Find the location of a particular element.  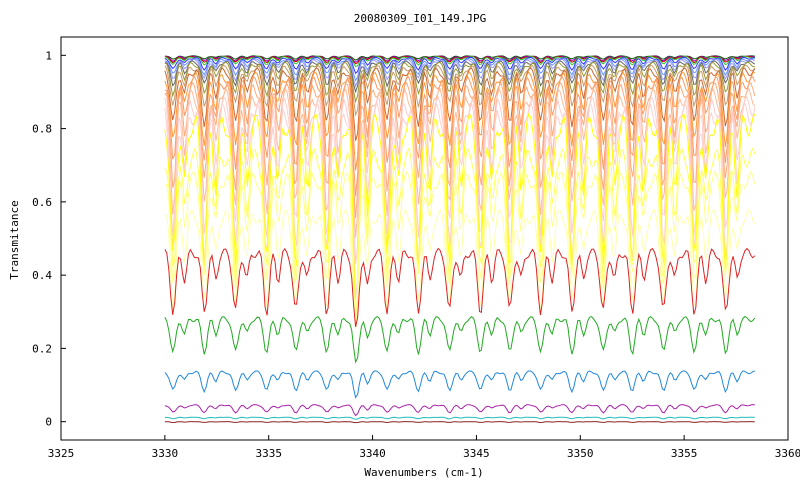

x-tick-label: 3345 is located at coordinates (476, 453).